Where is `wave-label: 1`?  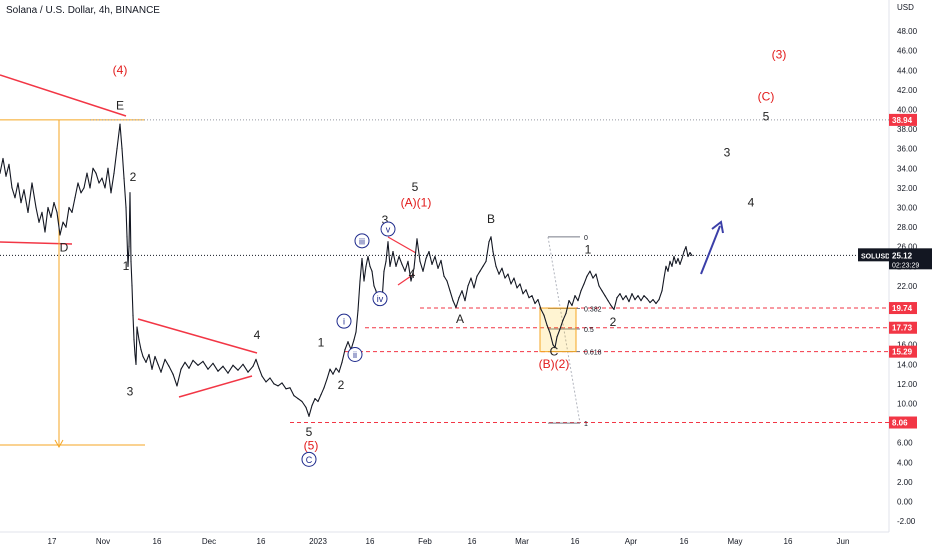
wave-label: 1 is located at coordinates (588, 250).